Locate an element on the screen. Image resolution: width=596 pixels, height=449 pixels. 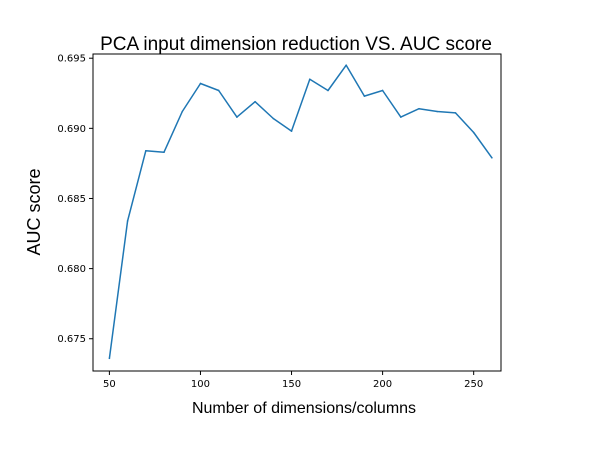
x-tick-label: 250 is located at coordinates (473, 384).